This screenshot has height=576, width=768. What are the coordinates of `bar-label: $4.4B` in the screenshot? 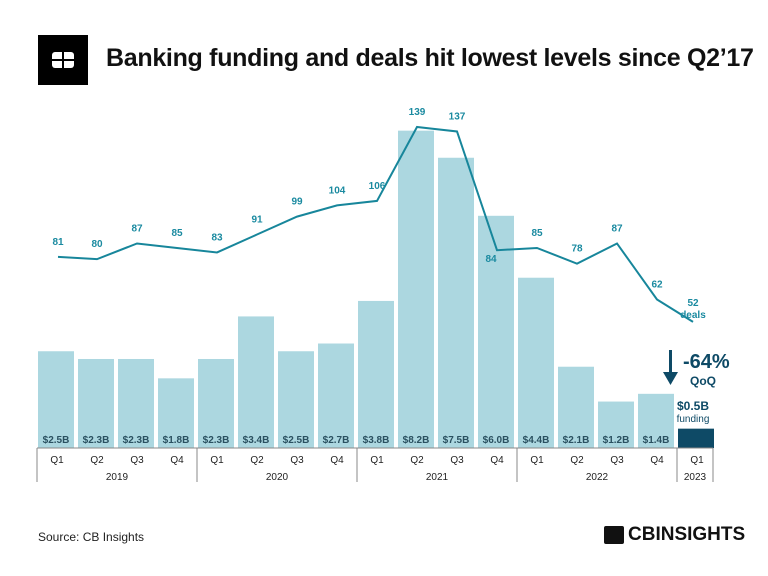 It's located at (536, 440).